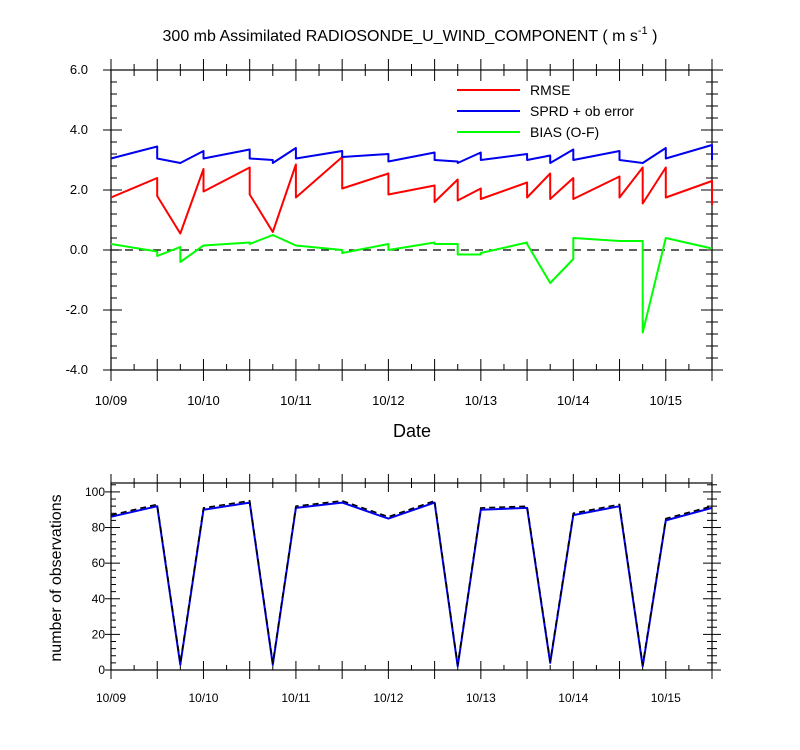 The width and height of the screenshot is (800, 750). I want to click on top-y-tick-label: 2.0, so click(79, 189).